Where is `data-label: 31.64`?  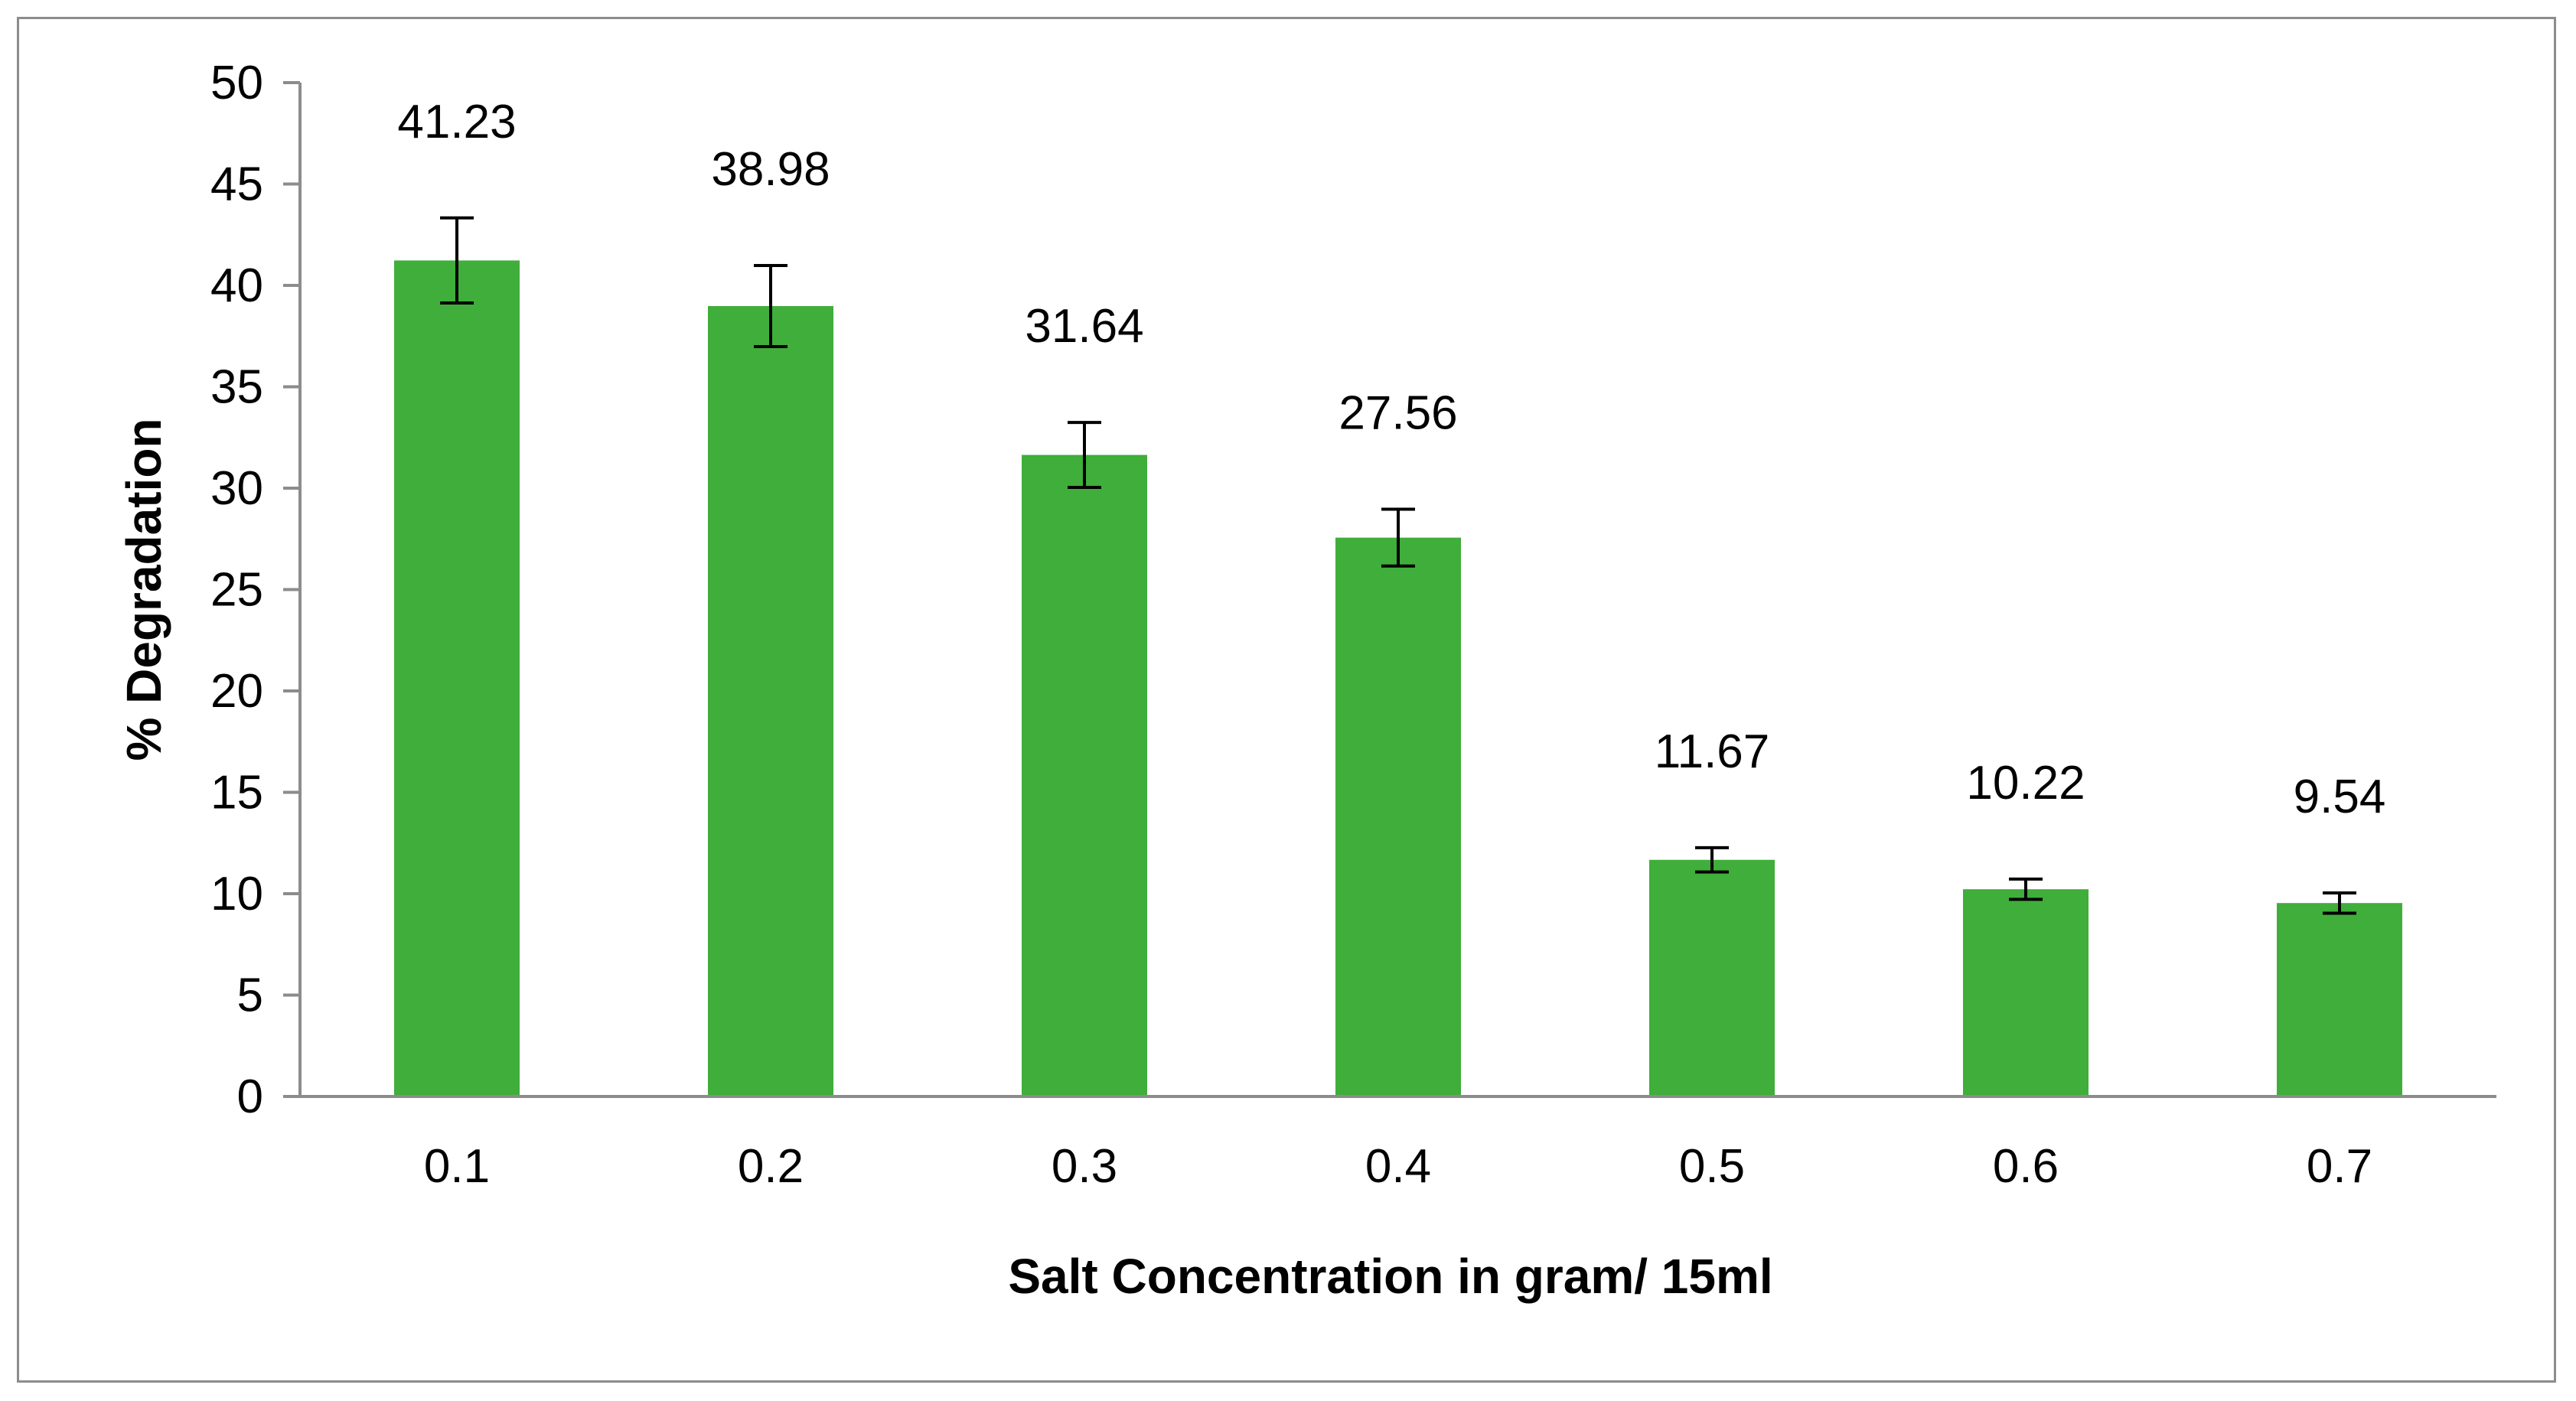
data-label: 31.64 is located at coordinates (1084, 327).